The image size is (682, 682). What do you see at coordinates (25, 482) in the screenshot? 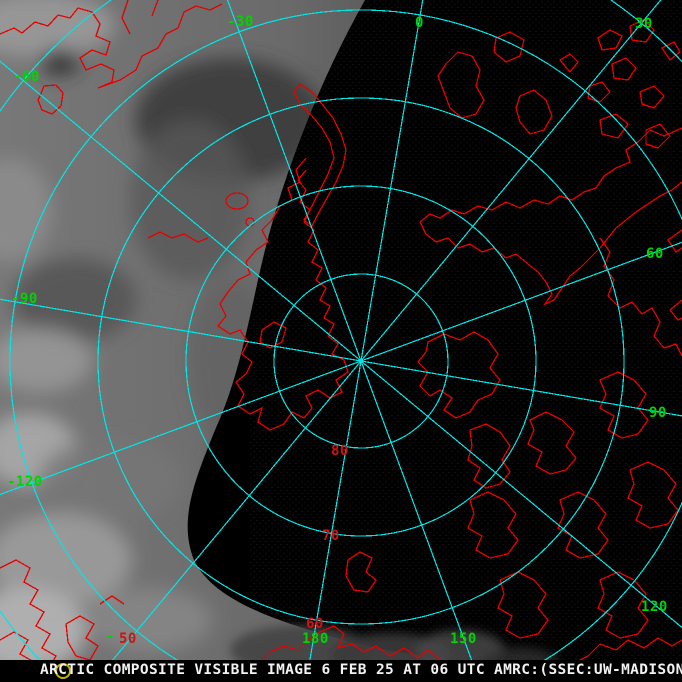
I see `longitude-label--120: -120` at bounding box center [25, 482].